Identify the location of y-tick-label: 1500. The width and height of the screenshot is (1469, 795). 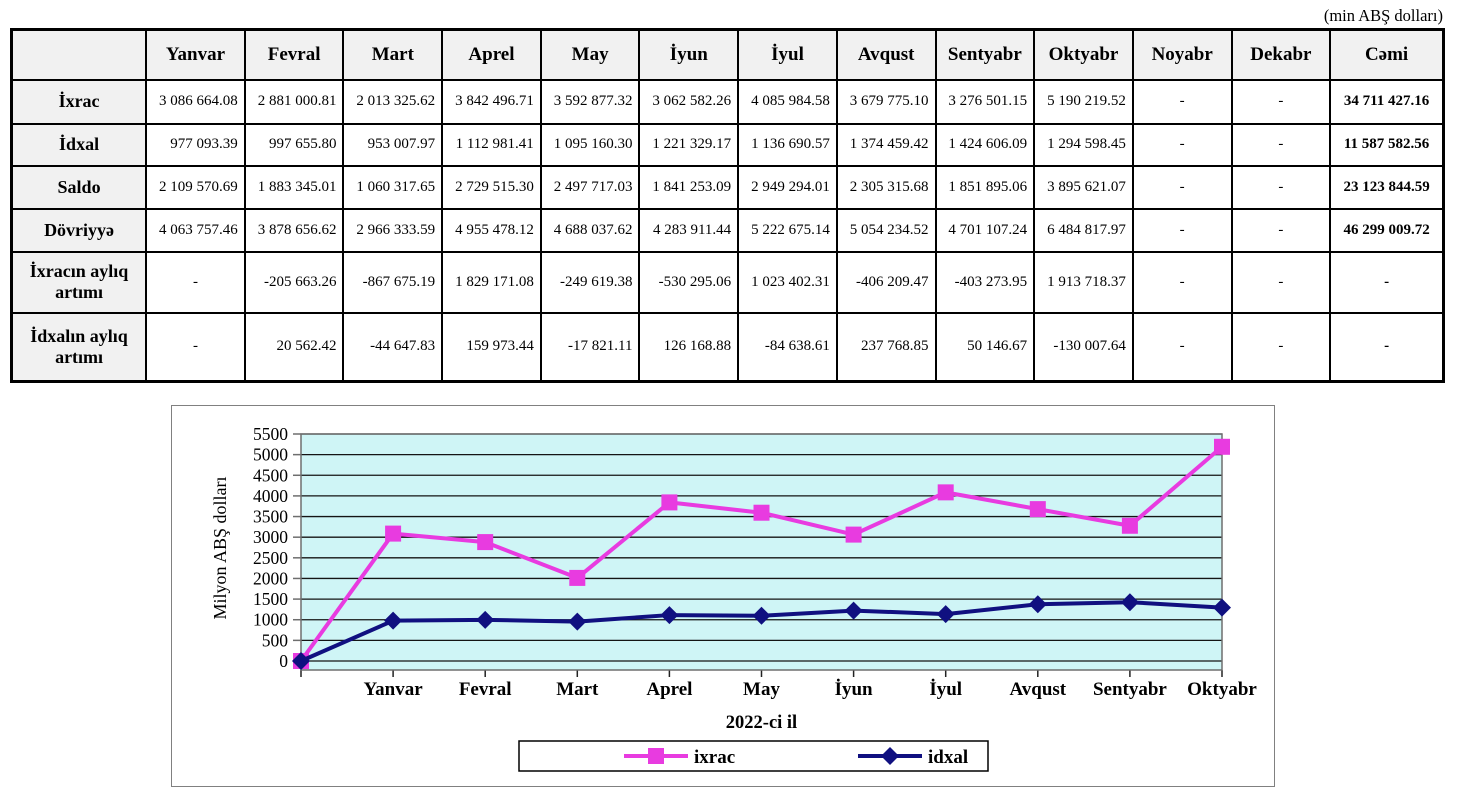
(270, 599).